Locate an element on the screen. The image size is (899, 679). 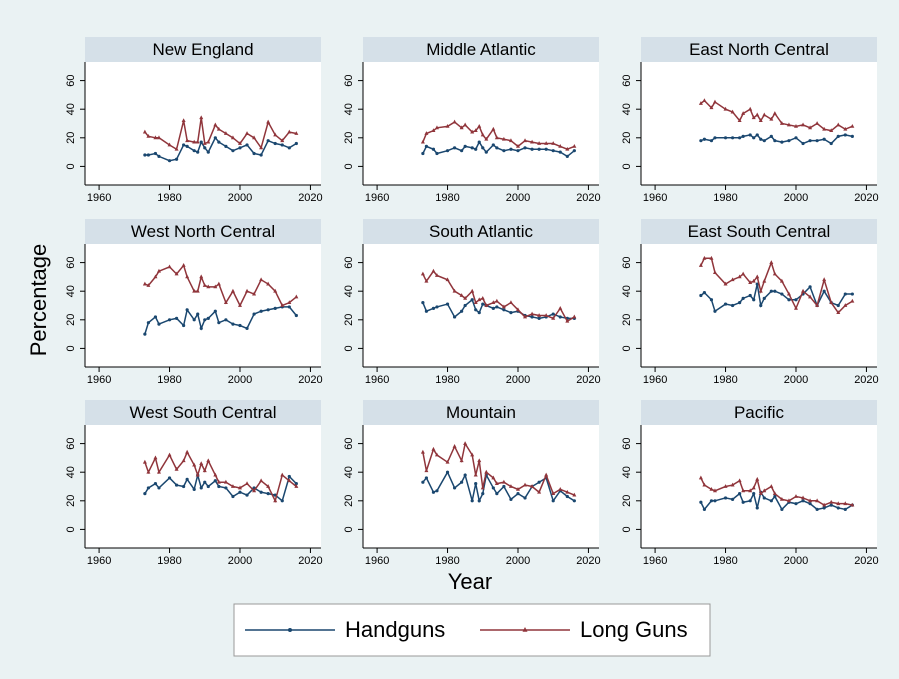
x-tick-label: 1960 is located at coordinates (655, 380).